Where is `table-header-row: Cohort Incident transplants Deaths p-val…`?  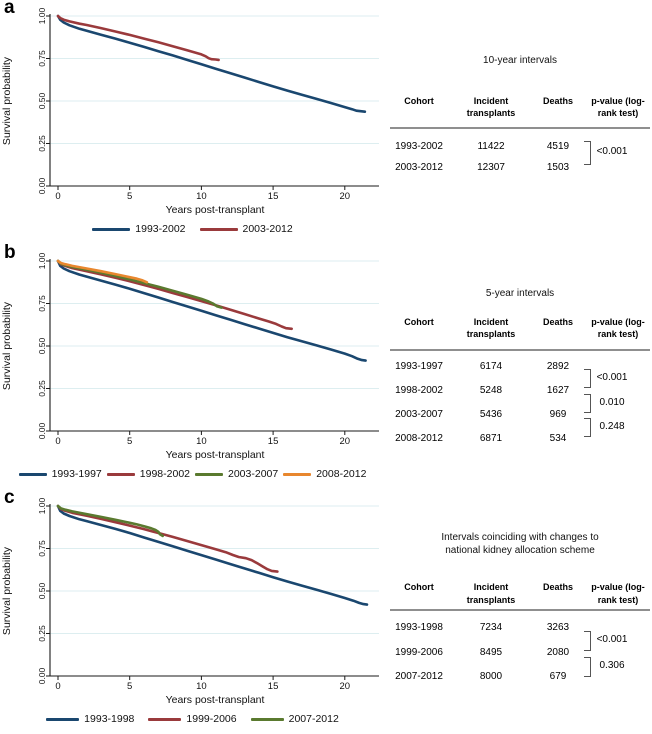
table-header-row: Cohort Incident transplants Deaths p-val… is located at coordinates (520, 107).